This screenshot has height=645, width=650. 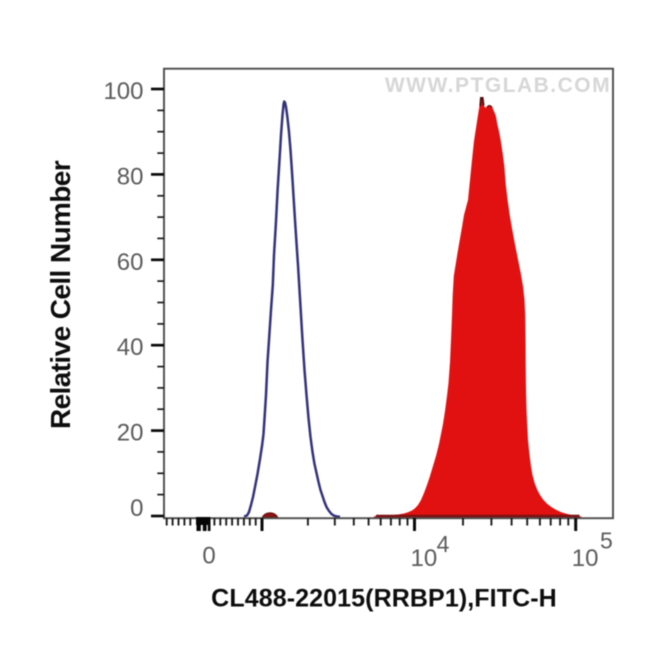 I want to click on svg-text: 100, so click(x=123, y=91).